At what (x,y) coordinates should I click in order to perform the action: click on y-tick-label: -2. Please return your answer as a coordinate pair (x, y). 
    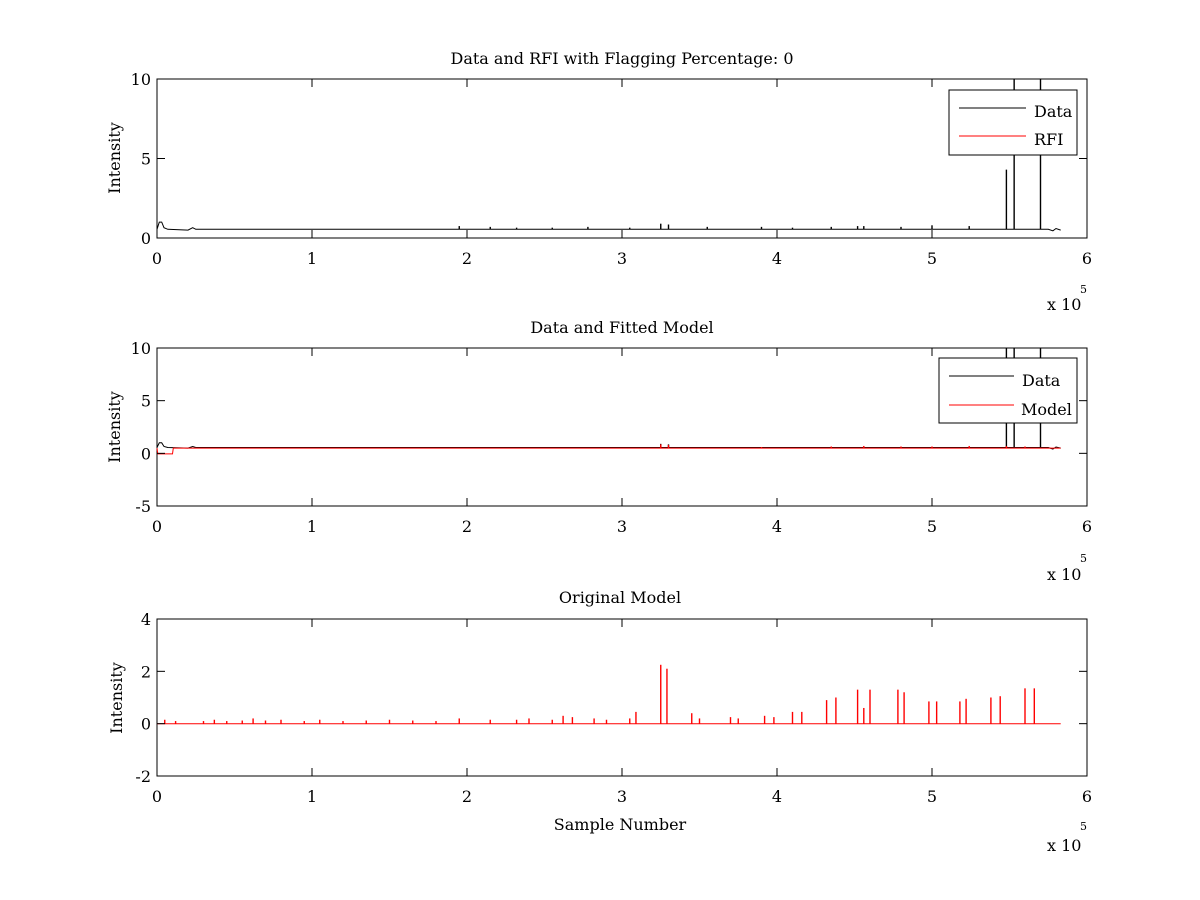
    Looking at the image, I should click on (143, 776).